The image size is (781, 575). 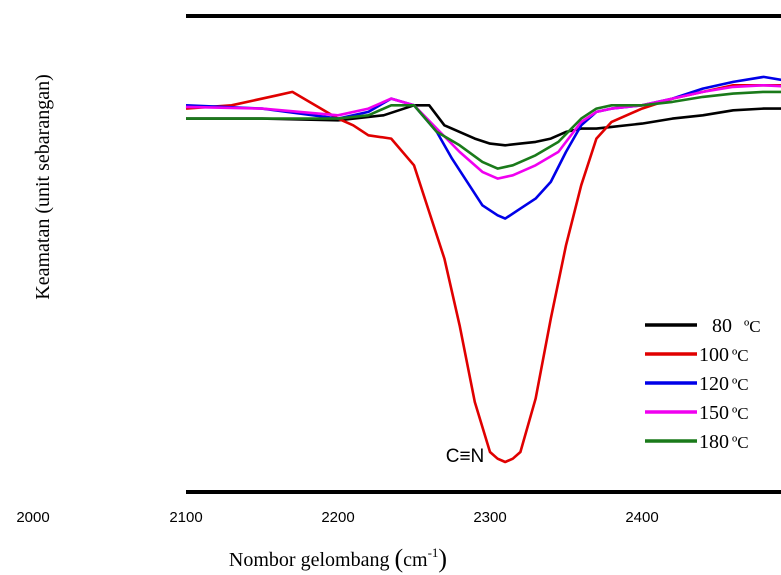 What do you see at coordinates (641, 517) in the screenshot?
I see `x-tick-2400: 2400` at bounding box center [641, 517].